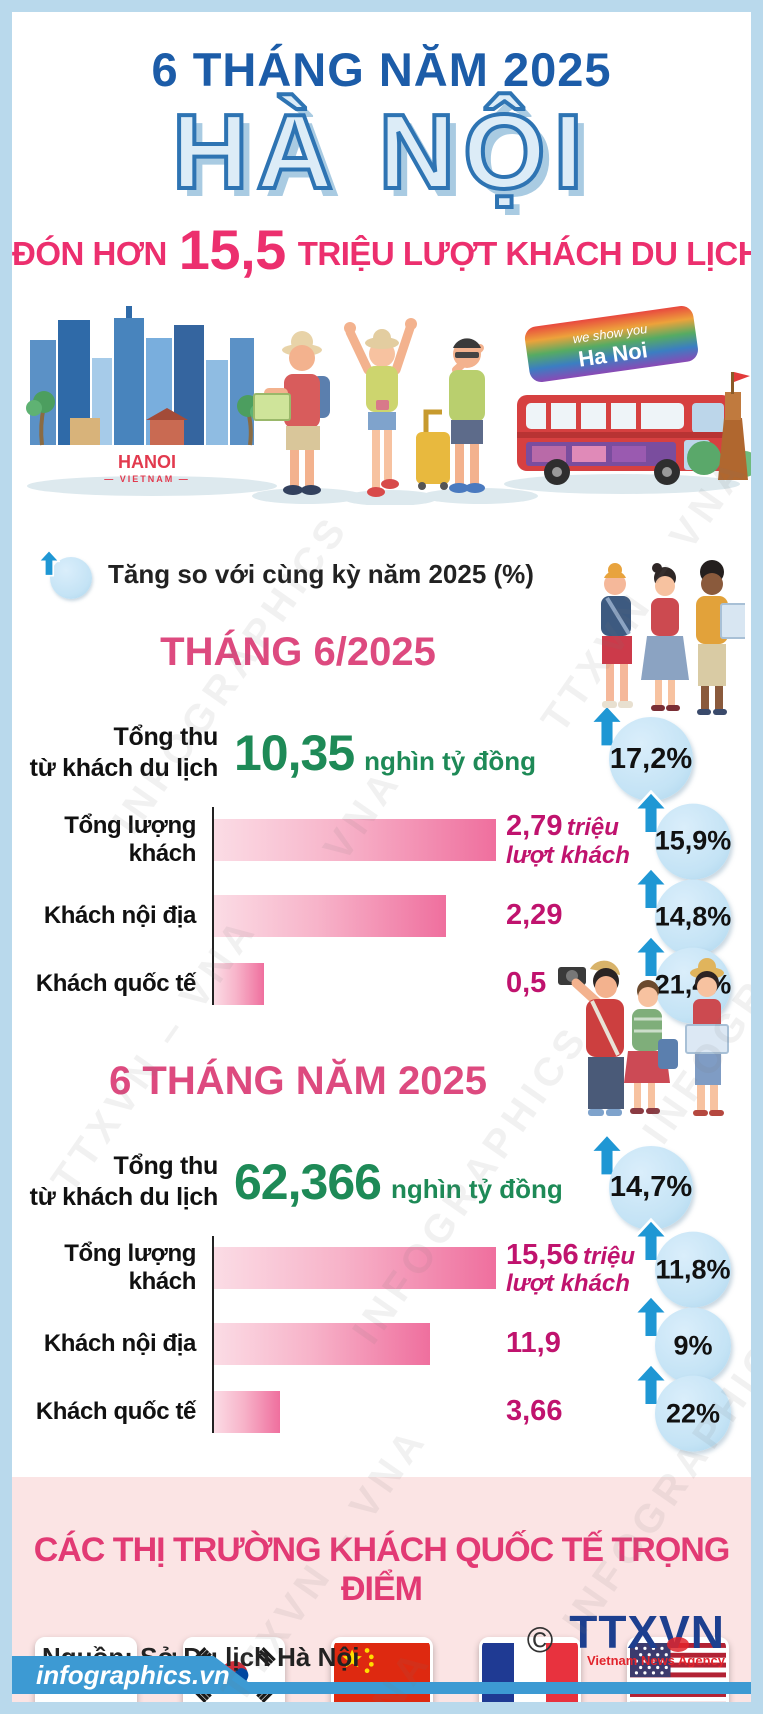 The height and width of the screenshot is (1714, 763). I want to click on skyline-sublabel: — VIETNAM —, so click(147, 479).